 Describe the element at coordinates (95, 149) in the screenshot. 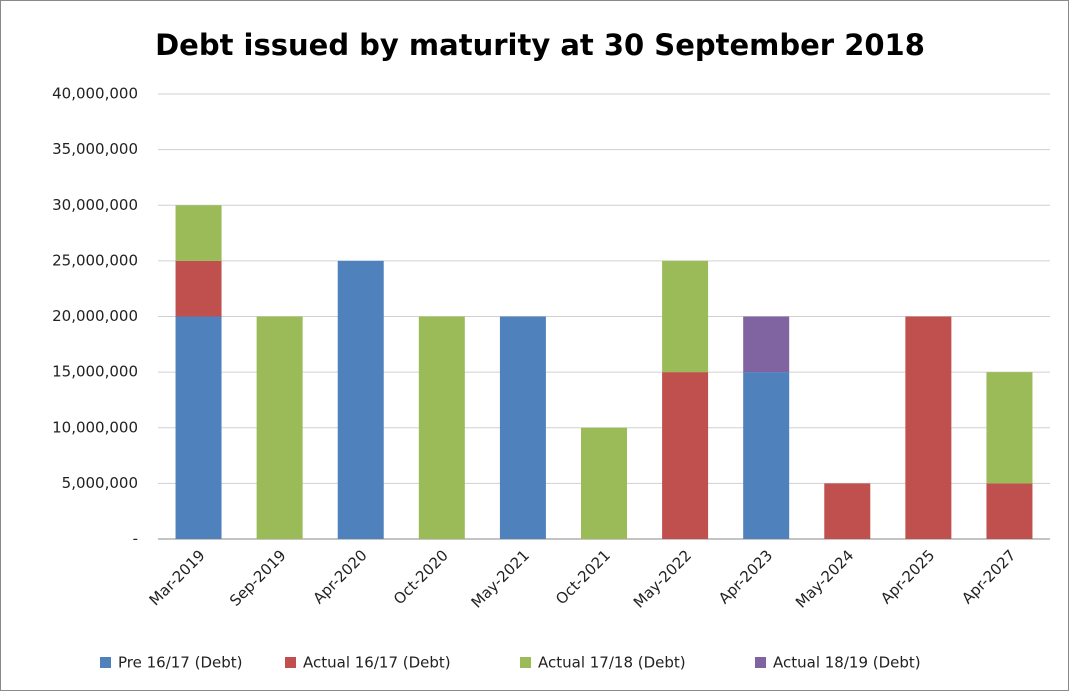

I see `y-tick-label: 35,000,000` at that location.